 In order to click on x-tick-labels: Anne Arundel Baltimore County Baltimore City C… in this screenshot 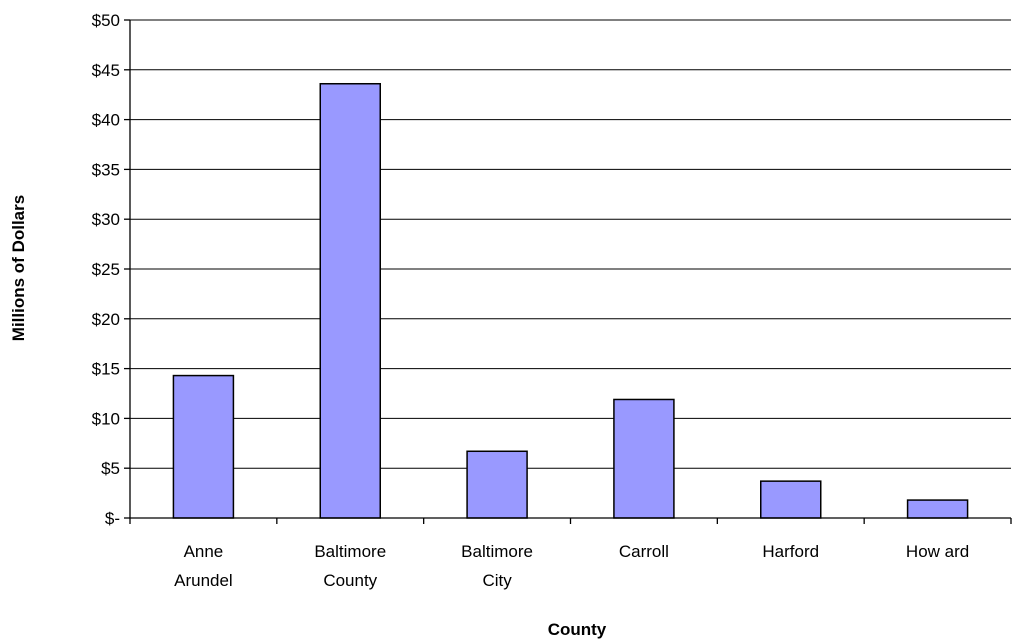, I will do `click(570, 554)`.